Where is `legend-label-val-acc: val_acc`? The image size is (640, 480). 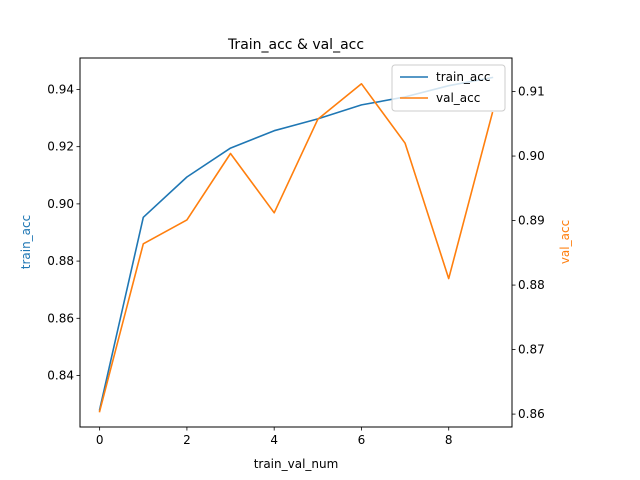
legend-label-val-acc: val_acc is located at coordinates (458, 98).